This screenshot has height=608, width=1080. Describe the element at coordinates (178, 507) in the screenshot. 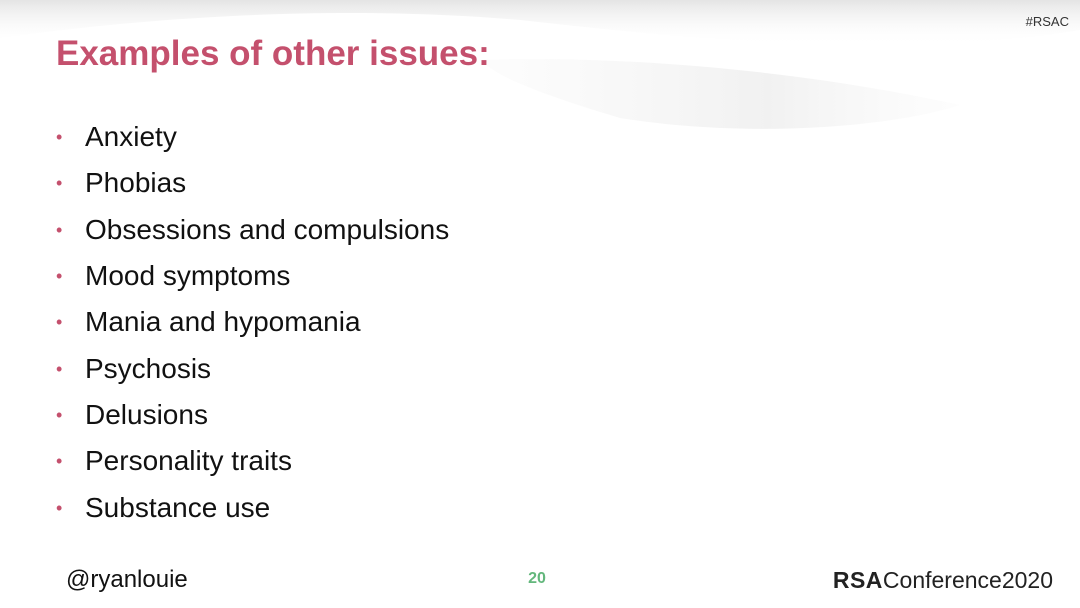

I see `bullet-text: Substance use` at that location.